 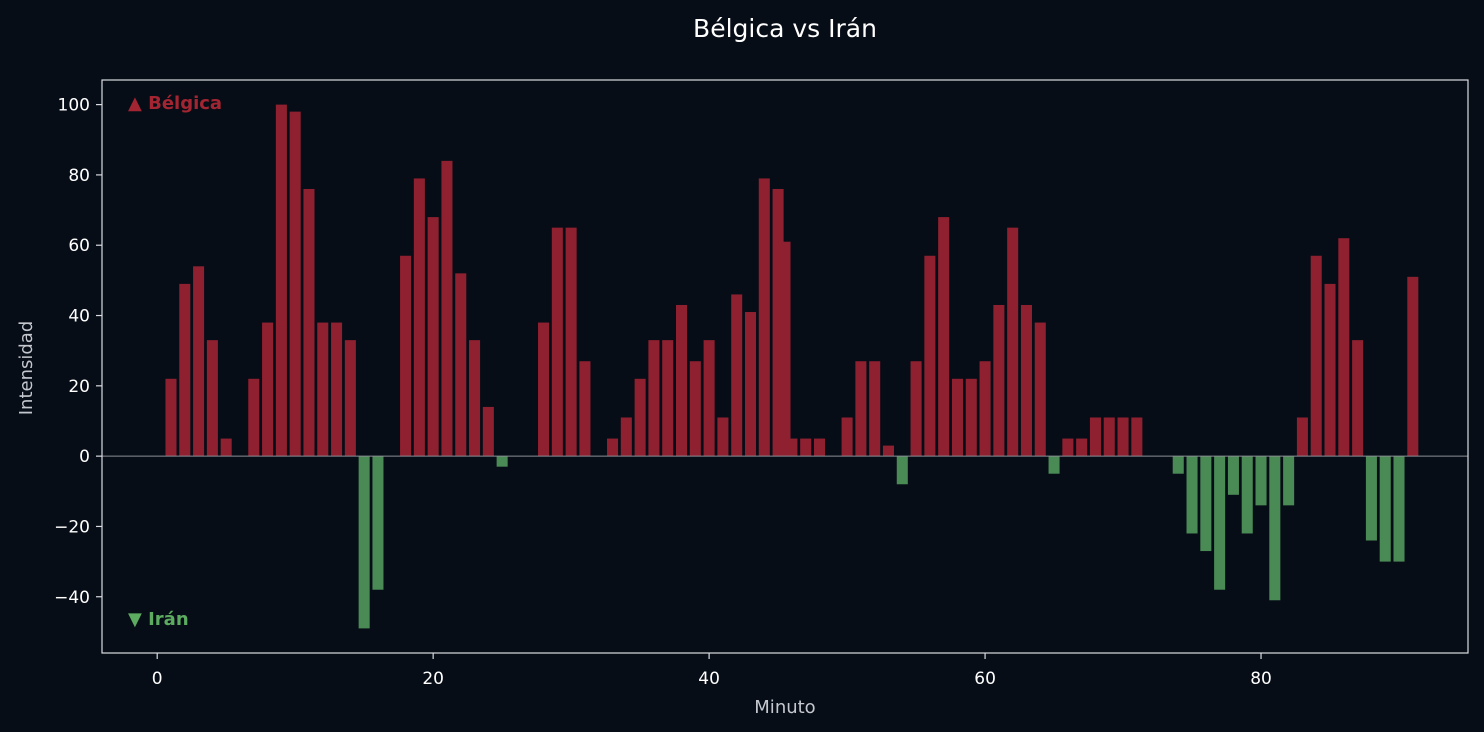 What do you see at coordinates (985, 679) in the screenshot?
I see `x-tick-label: 60` at bounding box center [985, 679].